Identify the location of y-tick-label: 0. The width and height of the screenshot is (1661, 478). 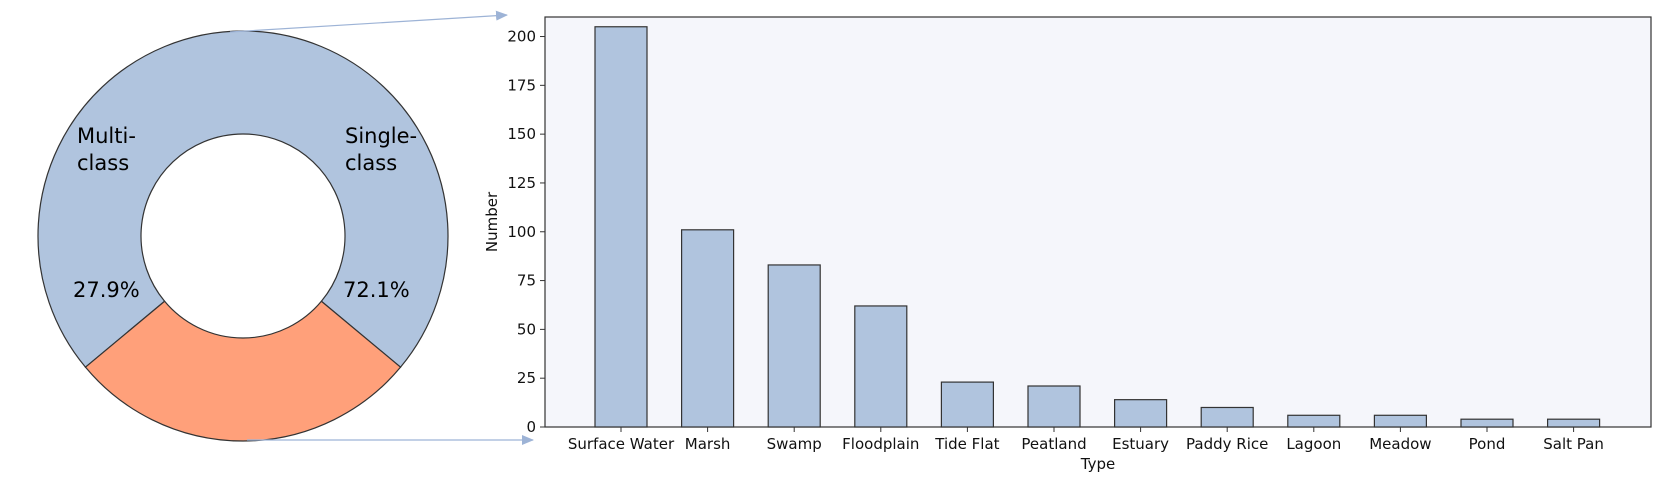
(531, 427).